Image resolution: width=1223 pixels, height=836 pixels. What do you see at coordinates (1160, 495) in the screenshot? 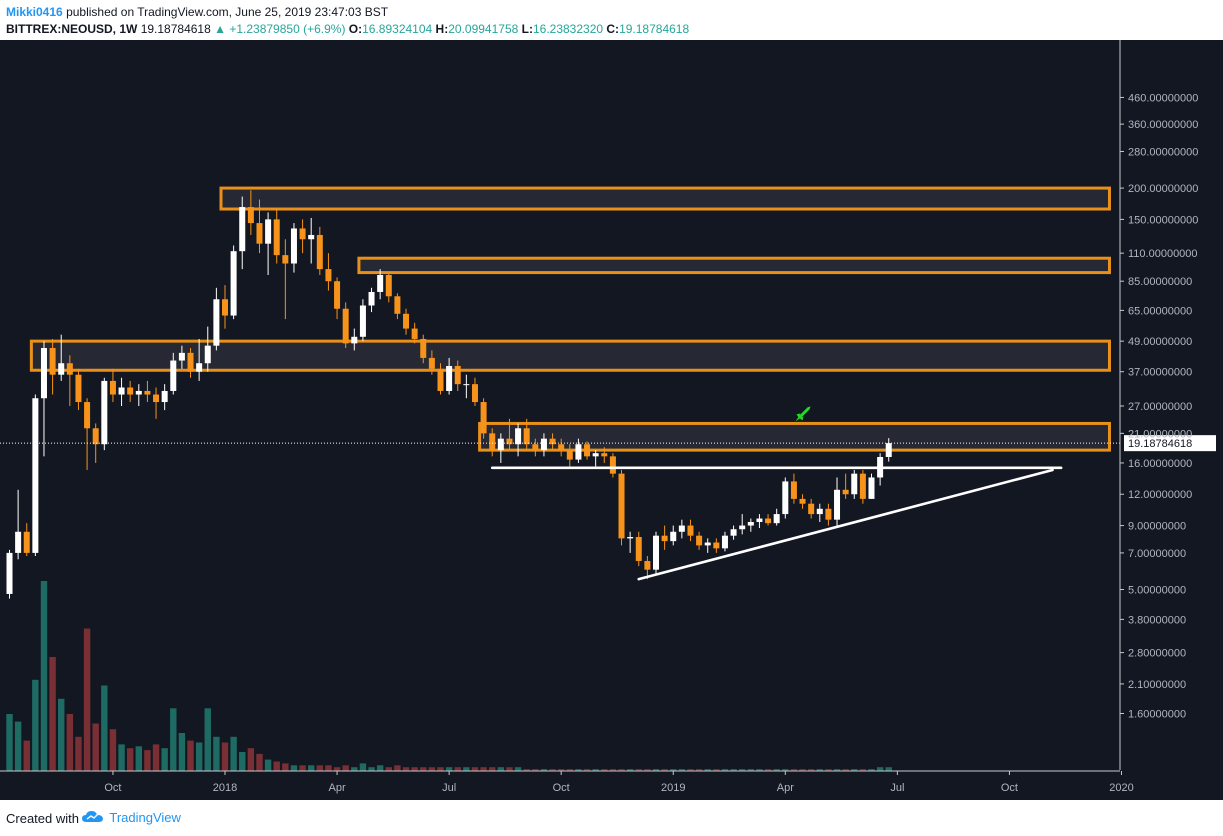
I see `y-tick-label: 12.00000000` at bounding box center [1160, 495].